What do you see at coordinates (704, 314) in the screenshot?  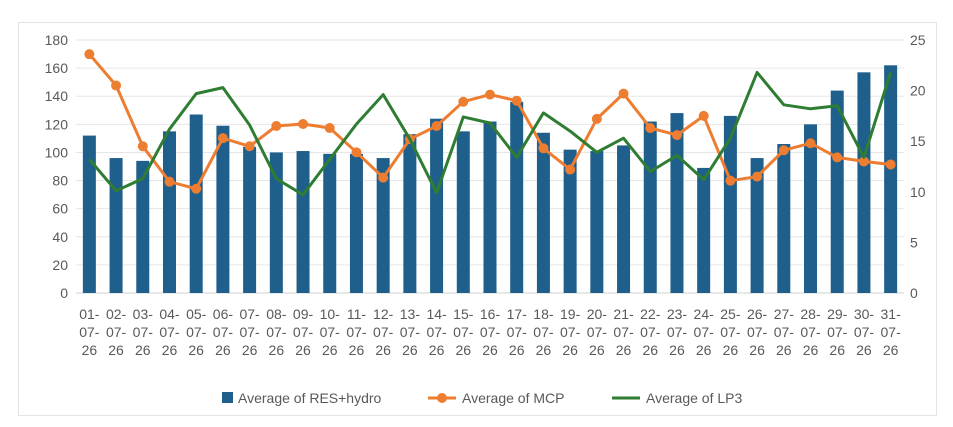 I see `x-tick-label: 24-` at bounding box center [704, 314].